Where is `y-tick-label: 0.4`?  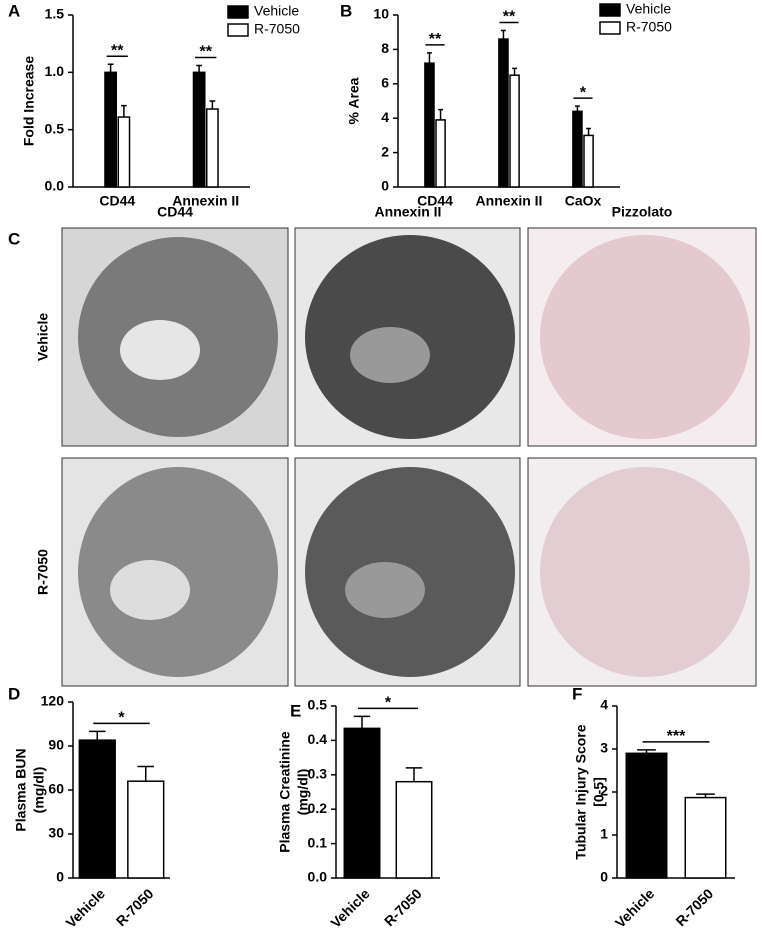 y-tick-label: 0.4 is located at coordinates (318, 739).